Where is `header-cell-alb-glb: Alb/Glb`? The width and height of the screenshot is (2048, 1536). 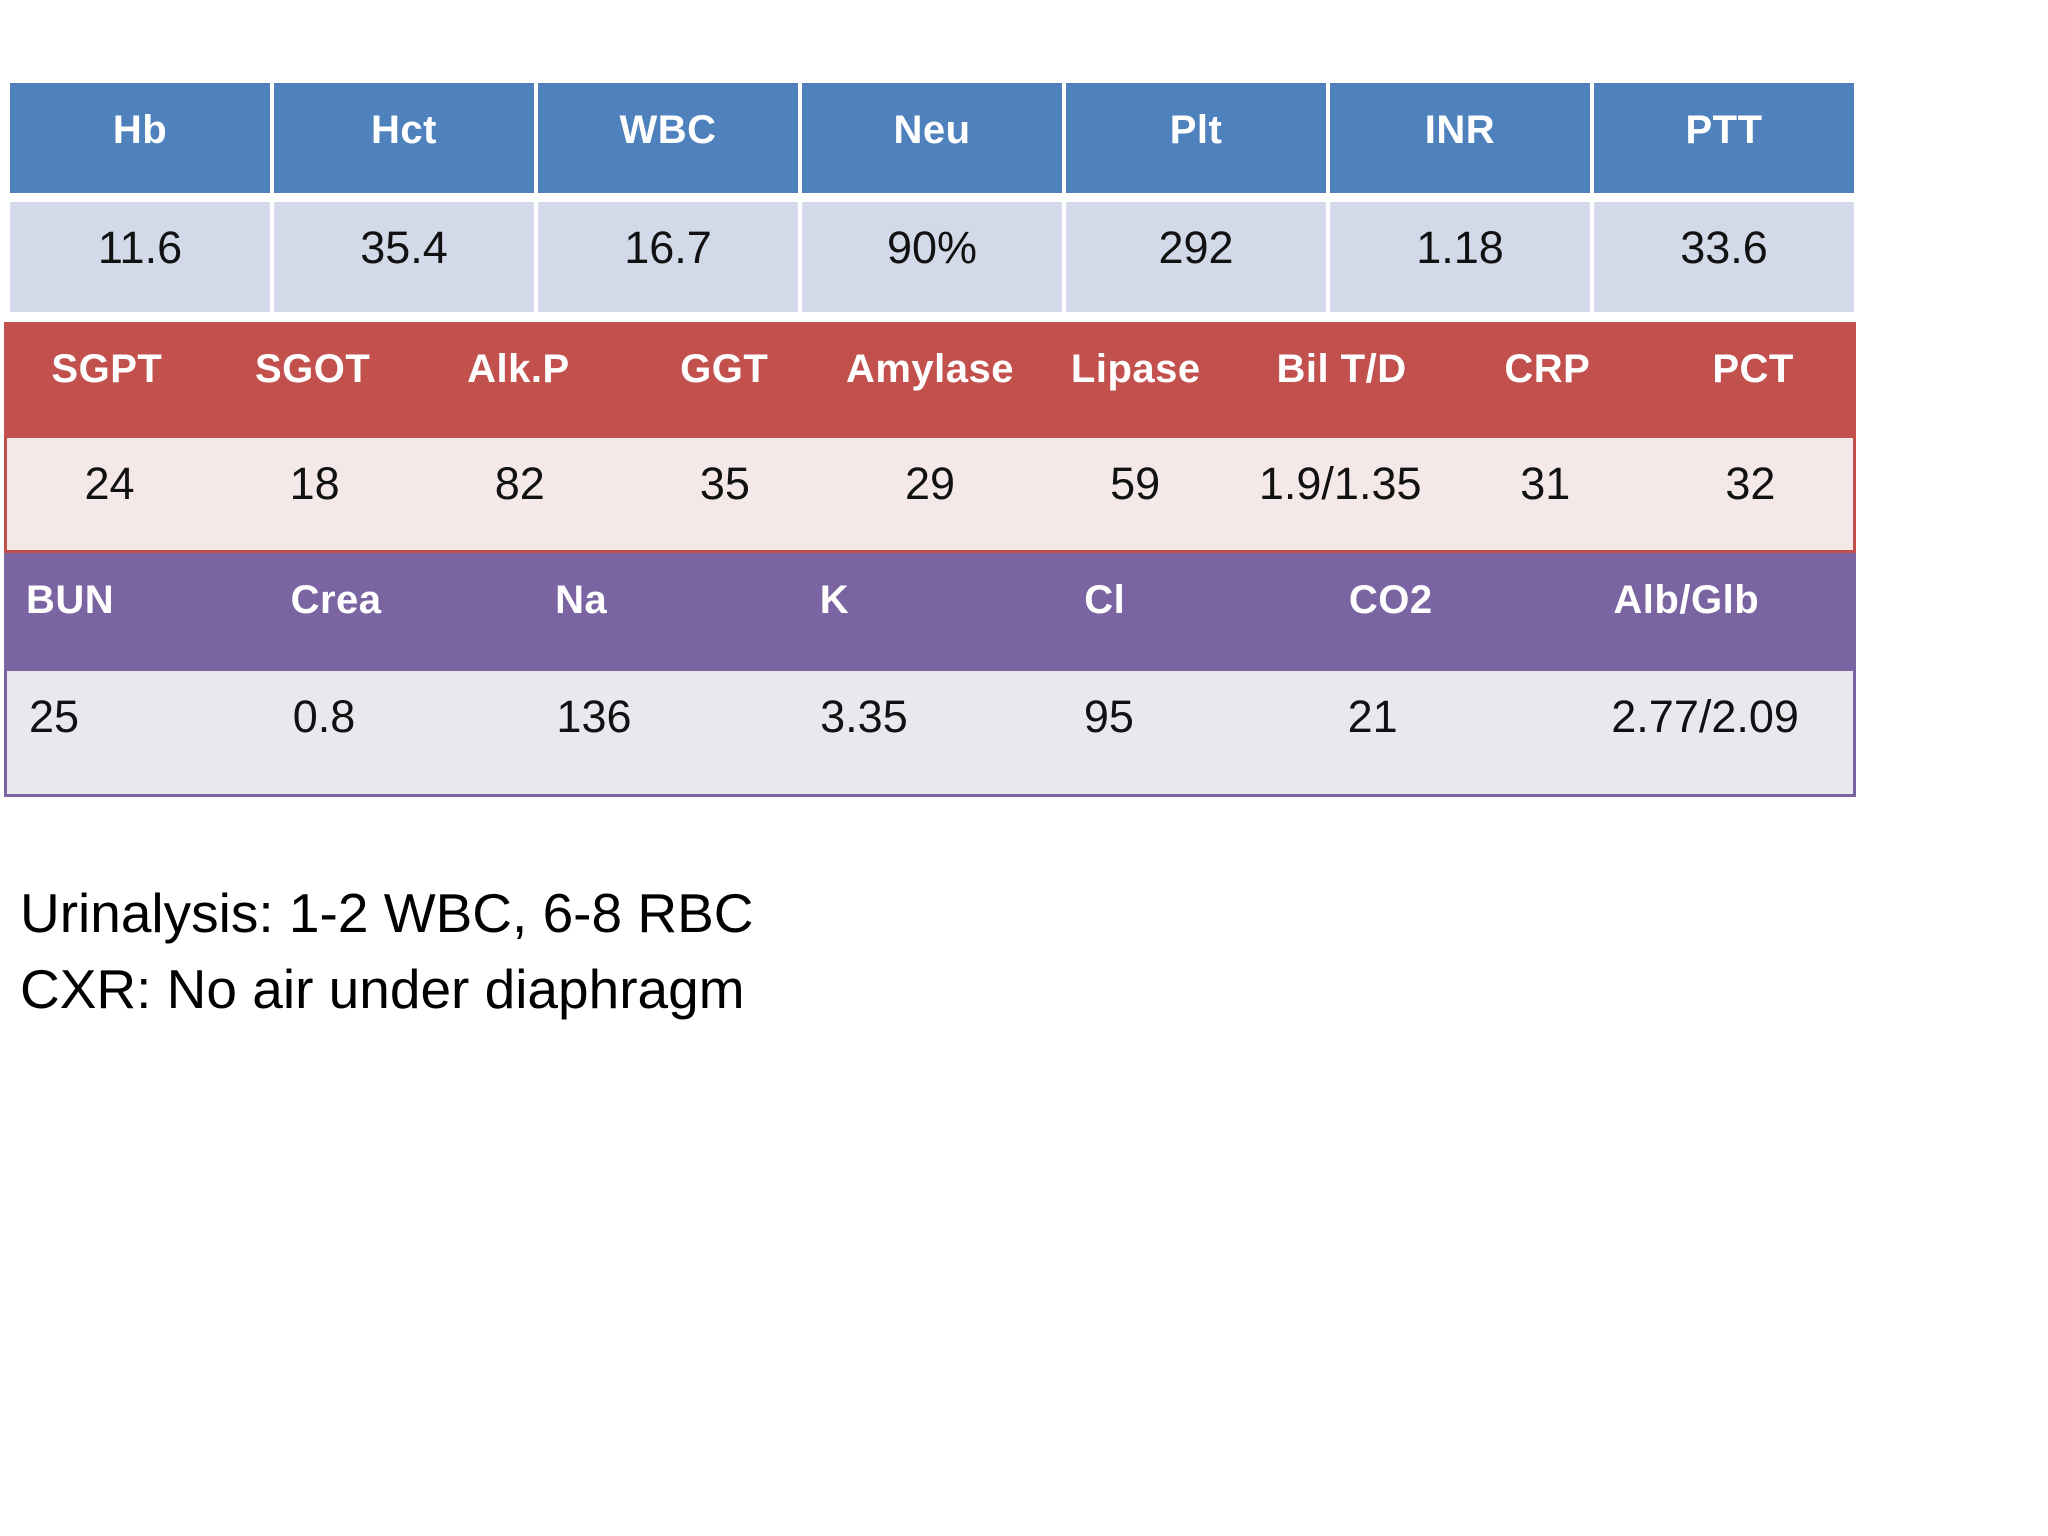 header-cell-alb-glb: Alb/Glb is located at coordinates (1723, 612).